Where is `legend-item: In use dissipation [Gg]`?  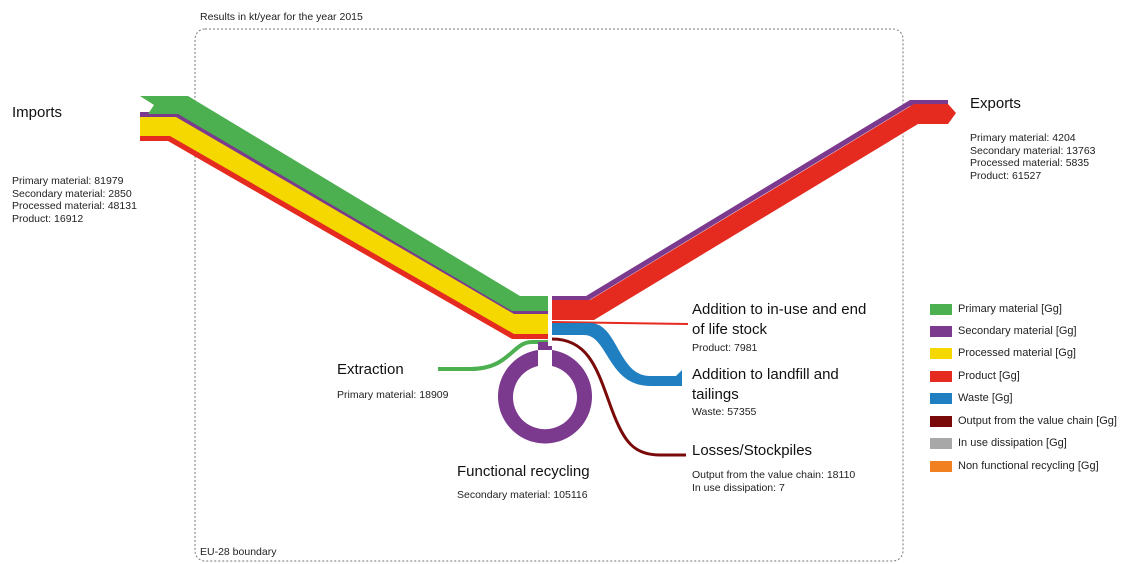
legend-item: In use dissipation [Gg] is located at coordinates (998, 443).